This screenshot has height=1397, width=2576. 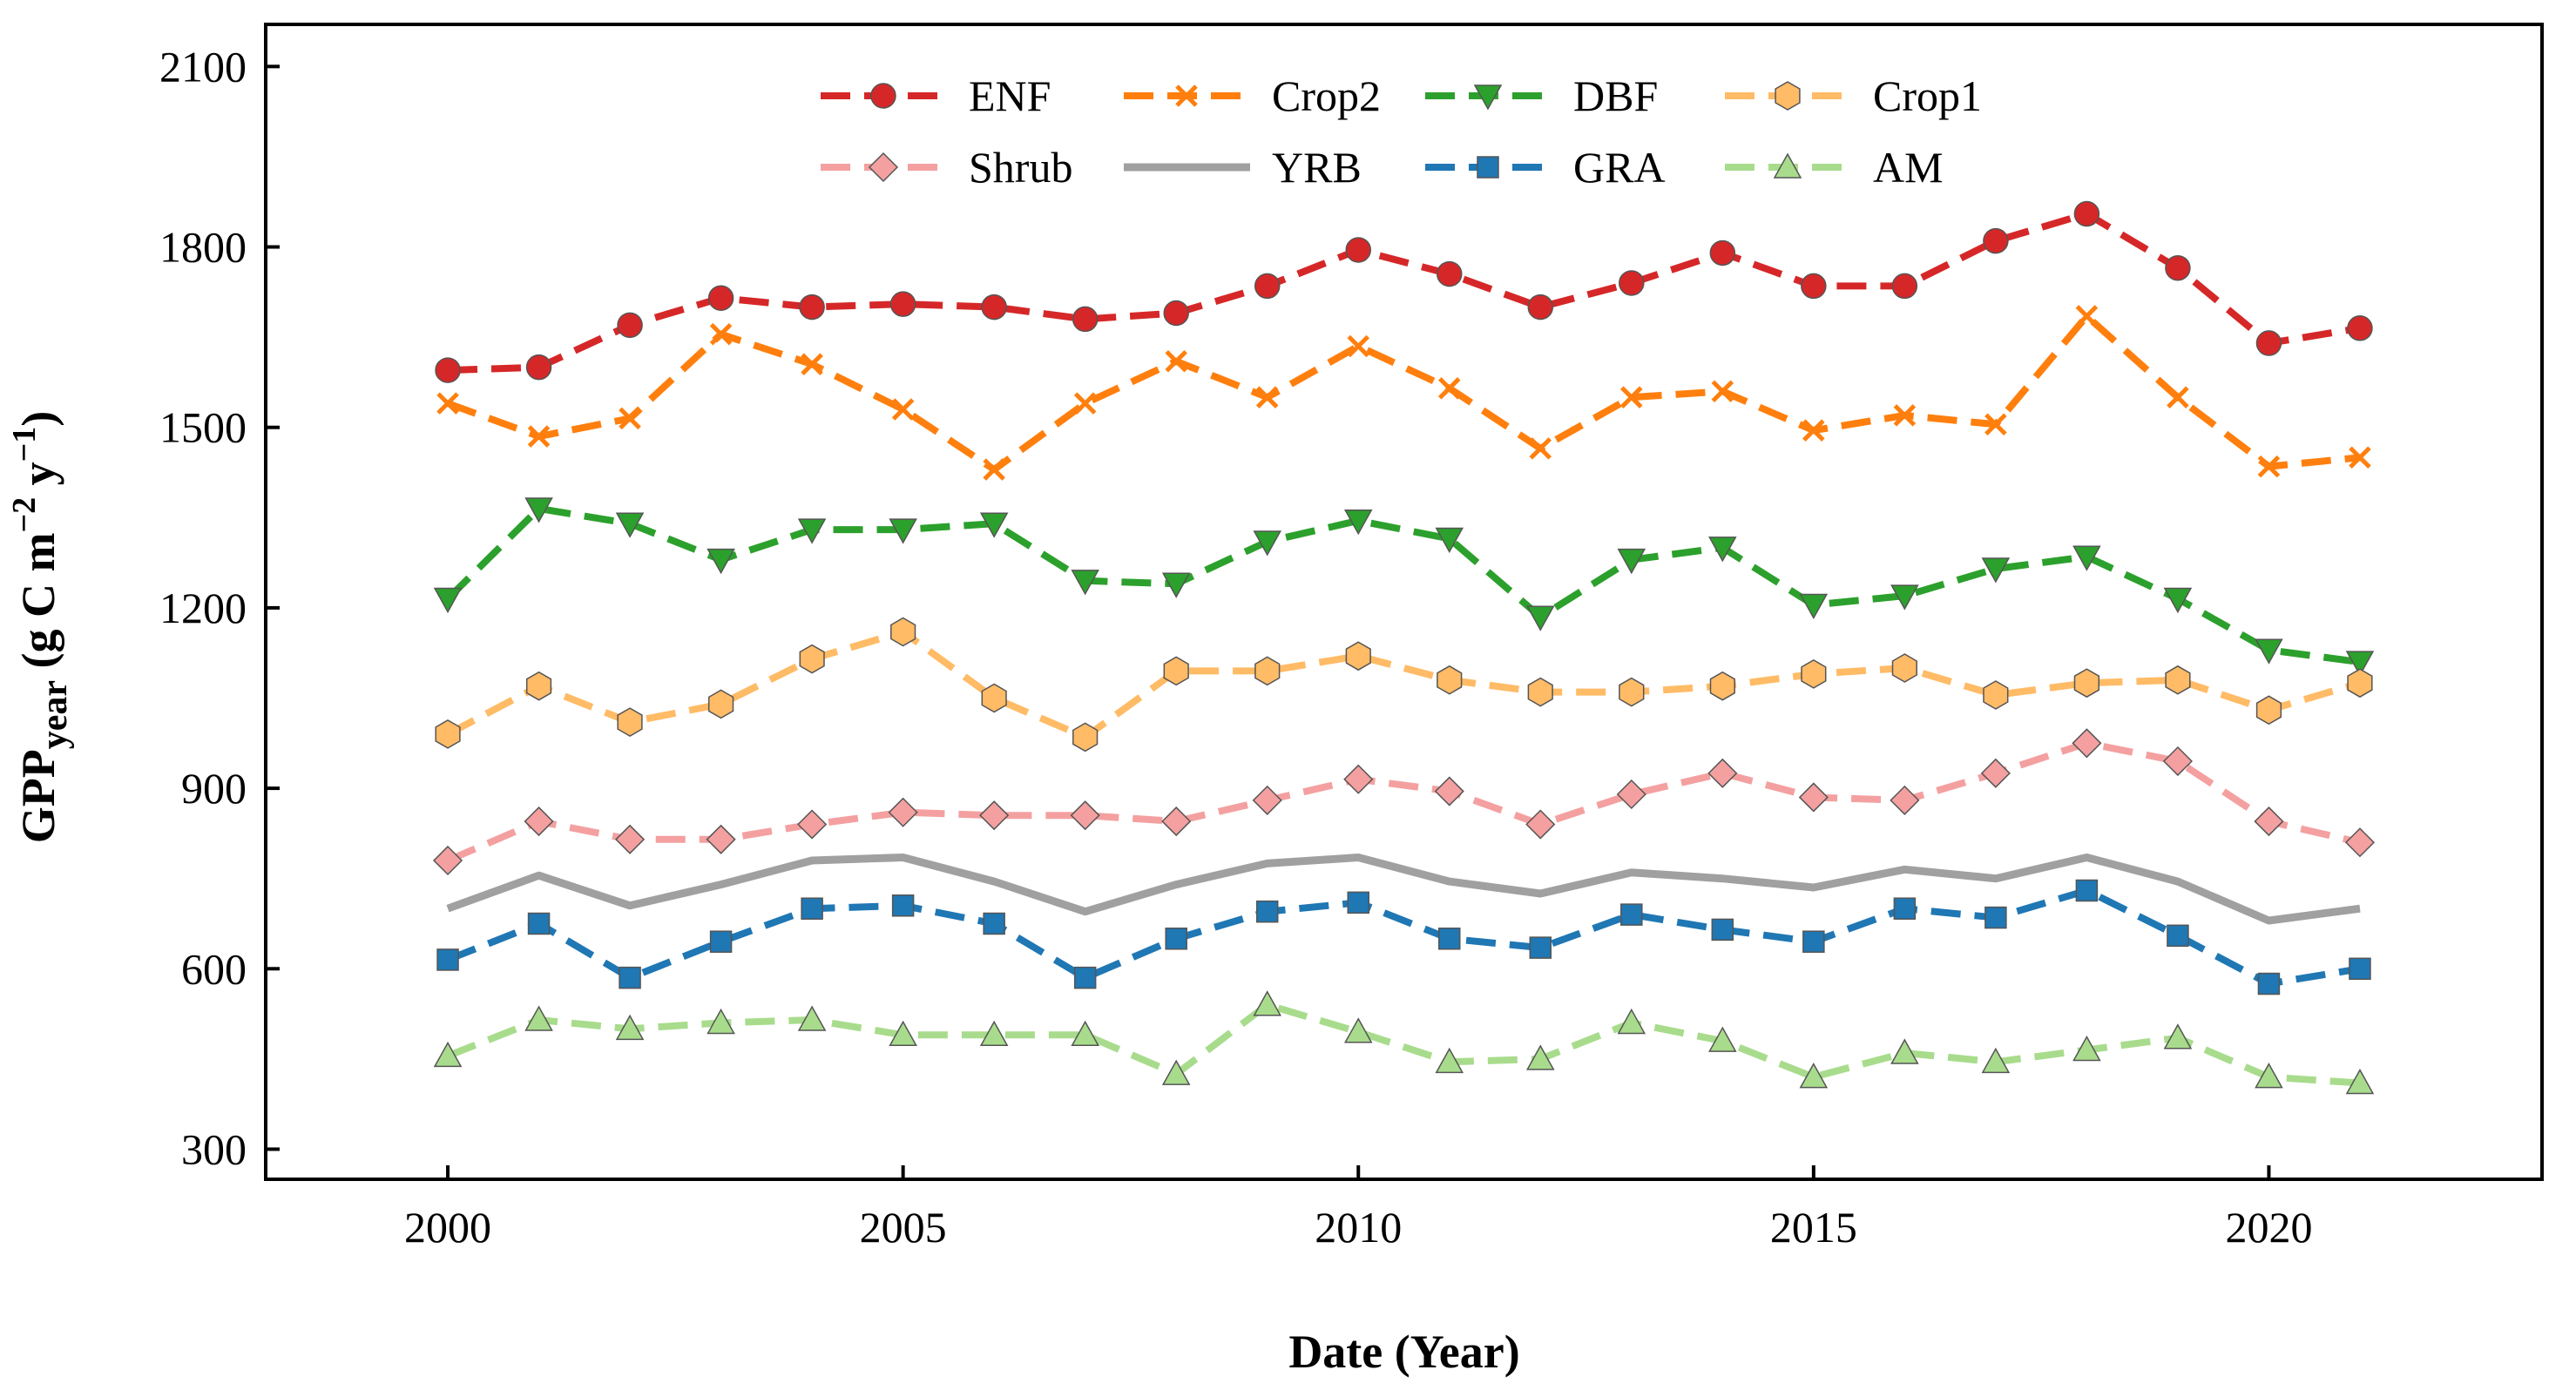 What do you see at coordinates (1317, 167) in the screenshot?
I see `legend-label: YRB` at bounding box center [1317, 167].